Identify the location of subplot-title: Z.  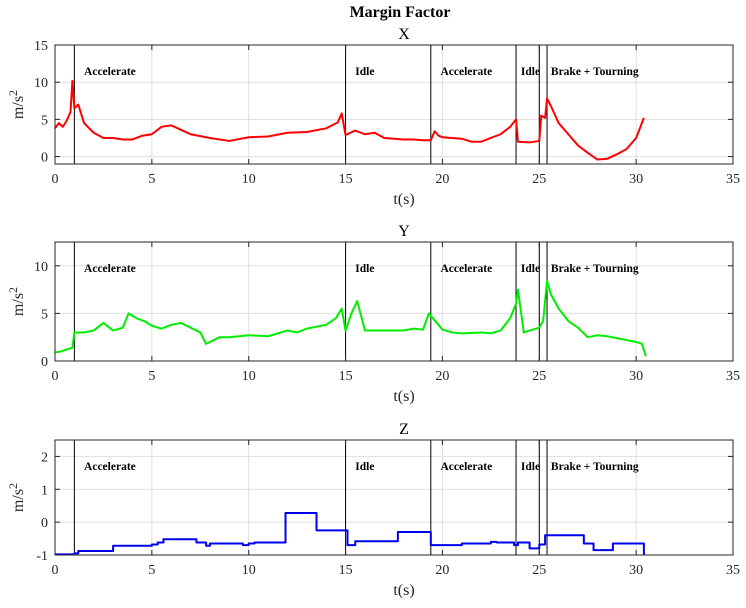
(404, 429).